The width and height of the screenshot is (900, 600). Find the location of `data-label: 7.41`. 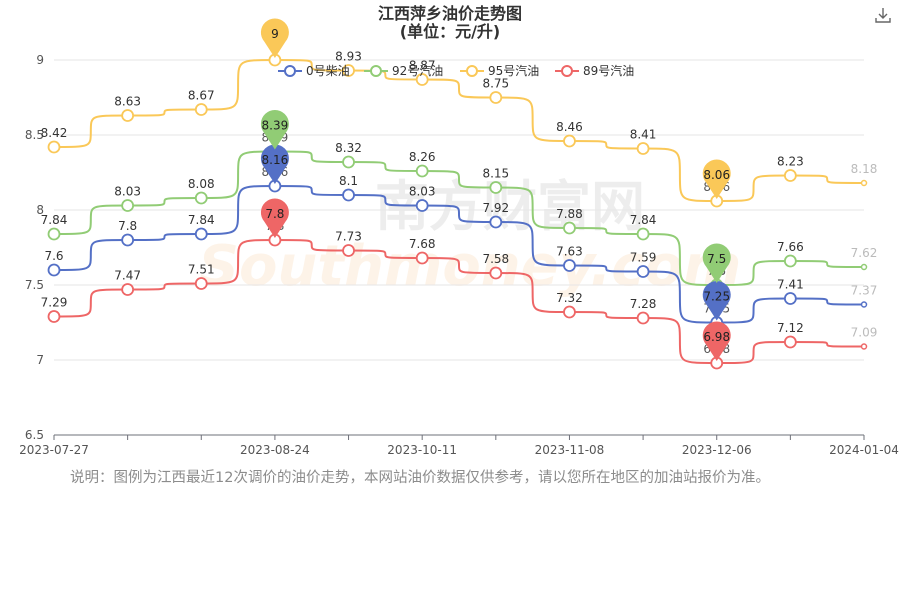

data-label: 7.41 is located at coordinates (790, 285).